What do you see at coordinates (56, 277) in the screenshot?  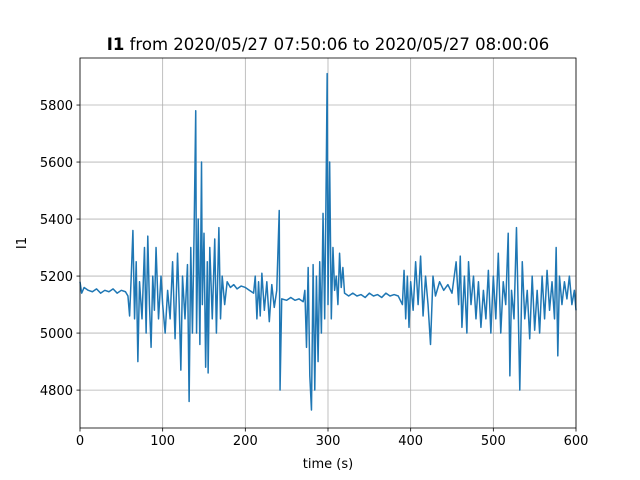 I see `y-tick-label: 5200` at bounding box center [56, 277].